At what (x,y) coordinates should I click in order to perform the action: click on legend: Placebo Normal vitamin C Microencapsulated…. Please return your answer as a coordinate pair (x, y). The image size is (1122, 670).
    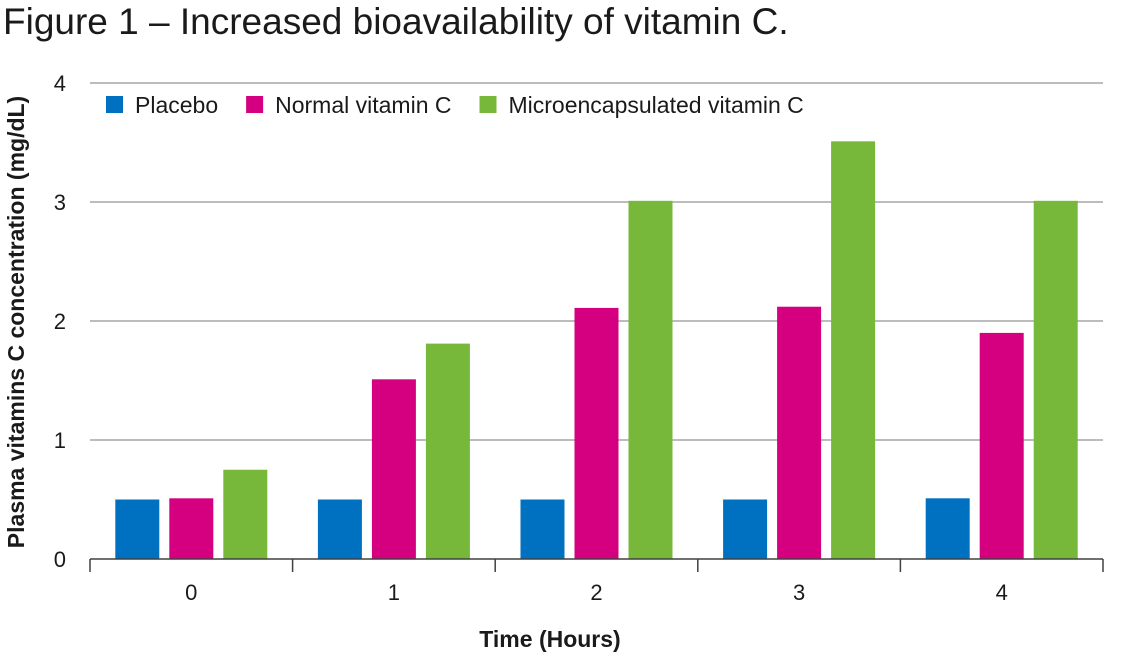
    Looking at the image, I should click on (455, 105).